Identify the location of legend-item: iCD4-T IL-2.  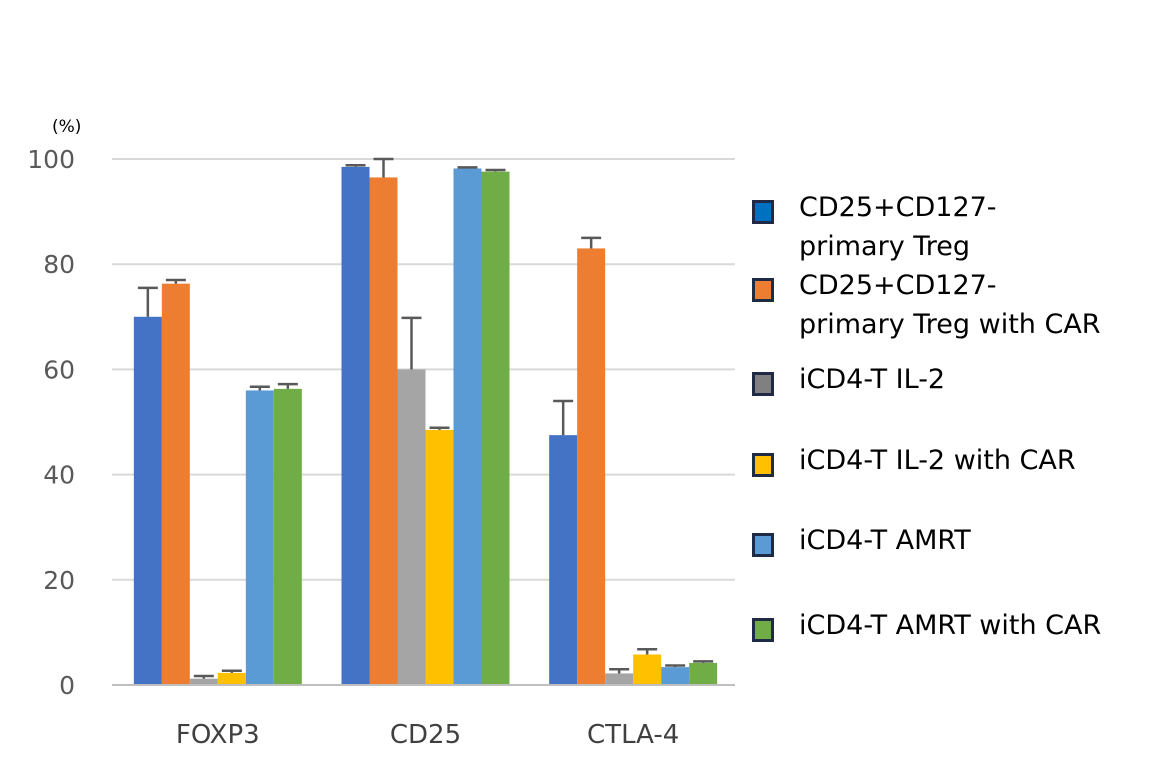
(848, 379).